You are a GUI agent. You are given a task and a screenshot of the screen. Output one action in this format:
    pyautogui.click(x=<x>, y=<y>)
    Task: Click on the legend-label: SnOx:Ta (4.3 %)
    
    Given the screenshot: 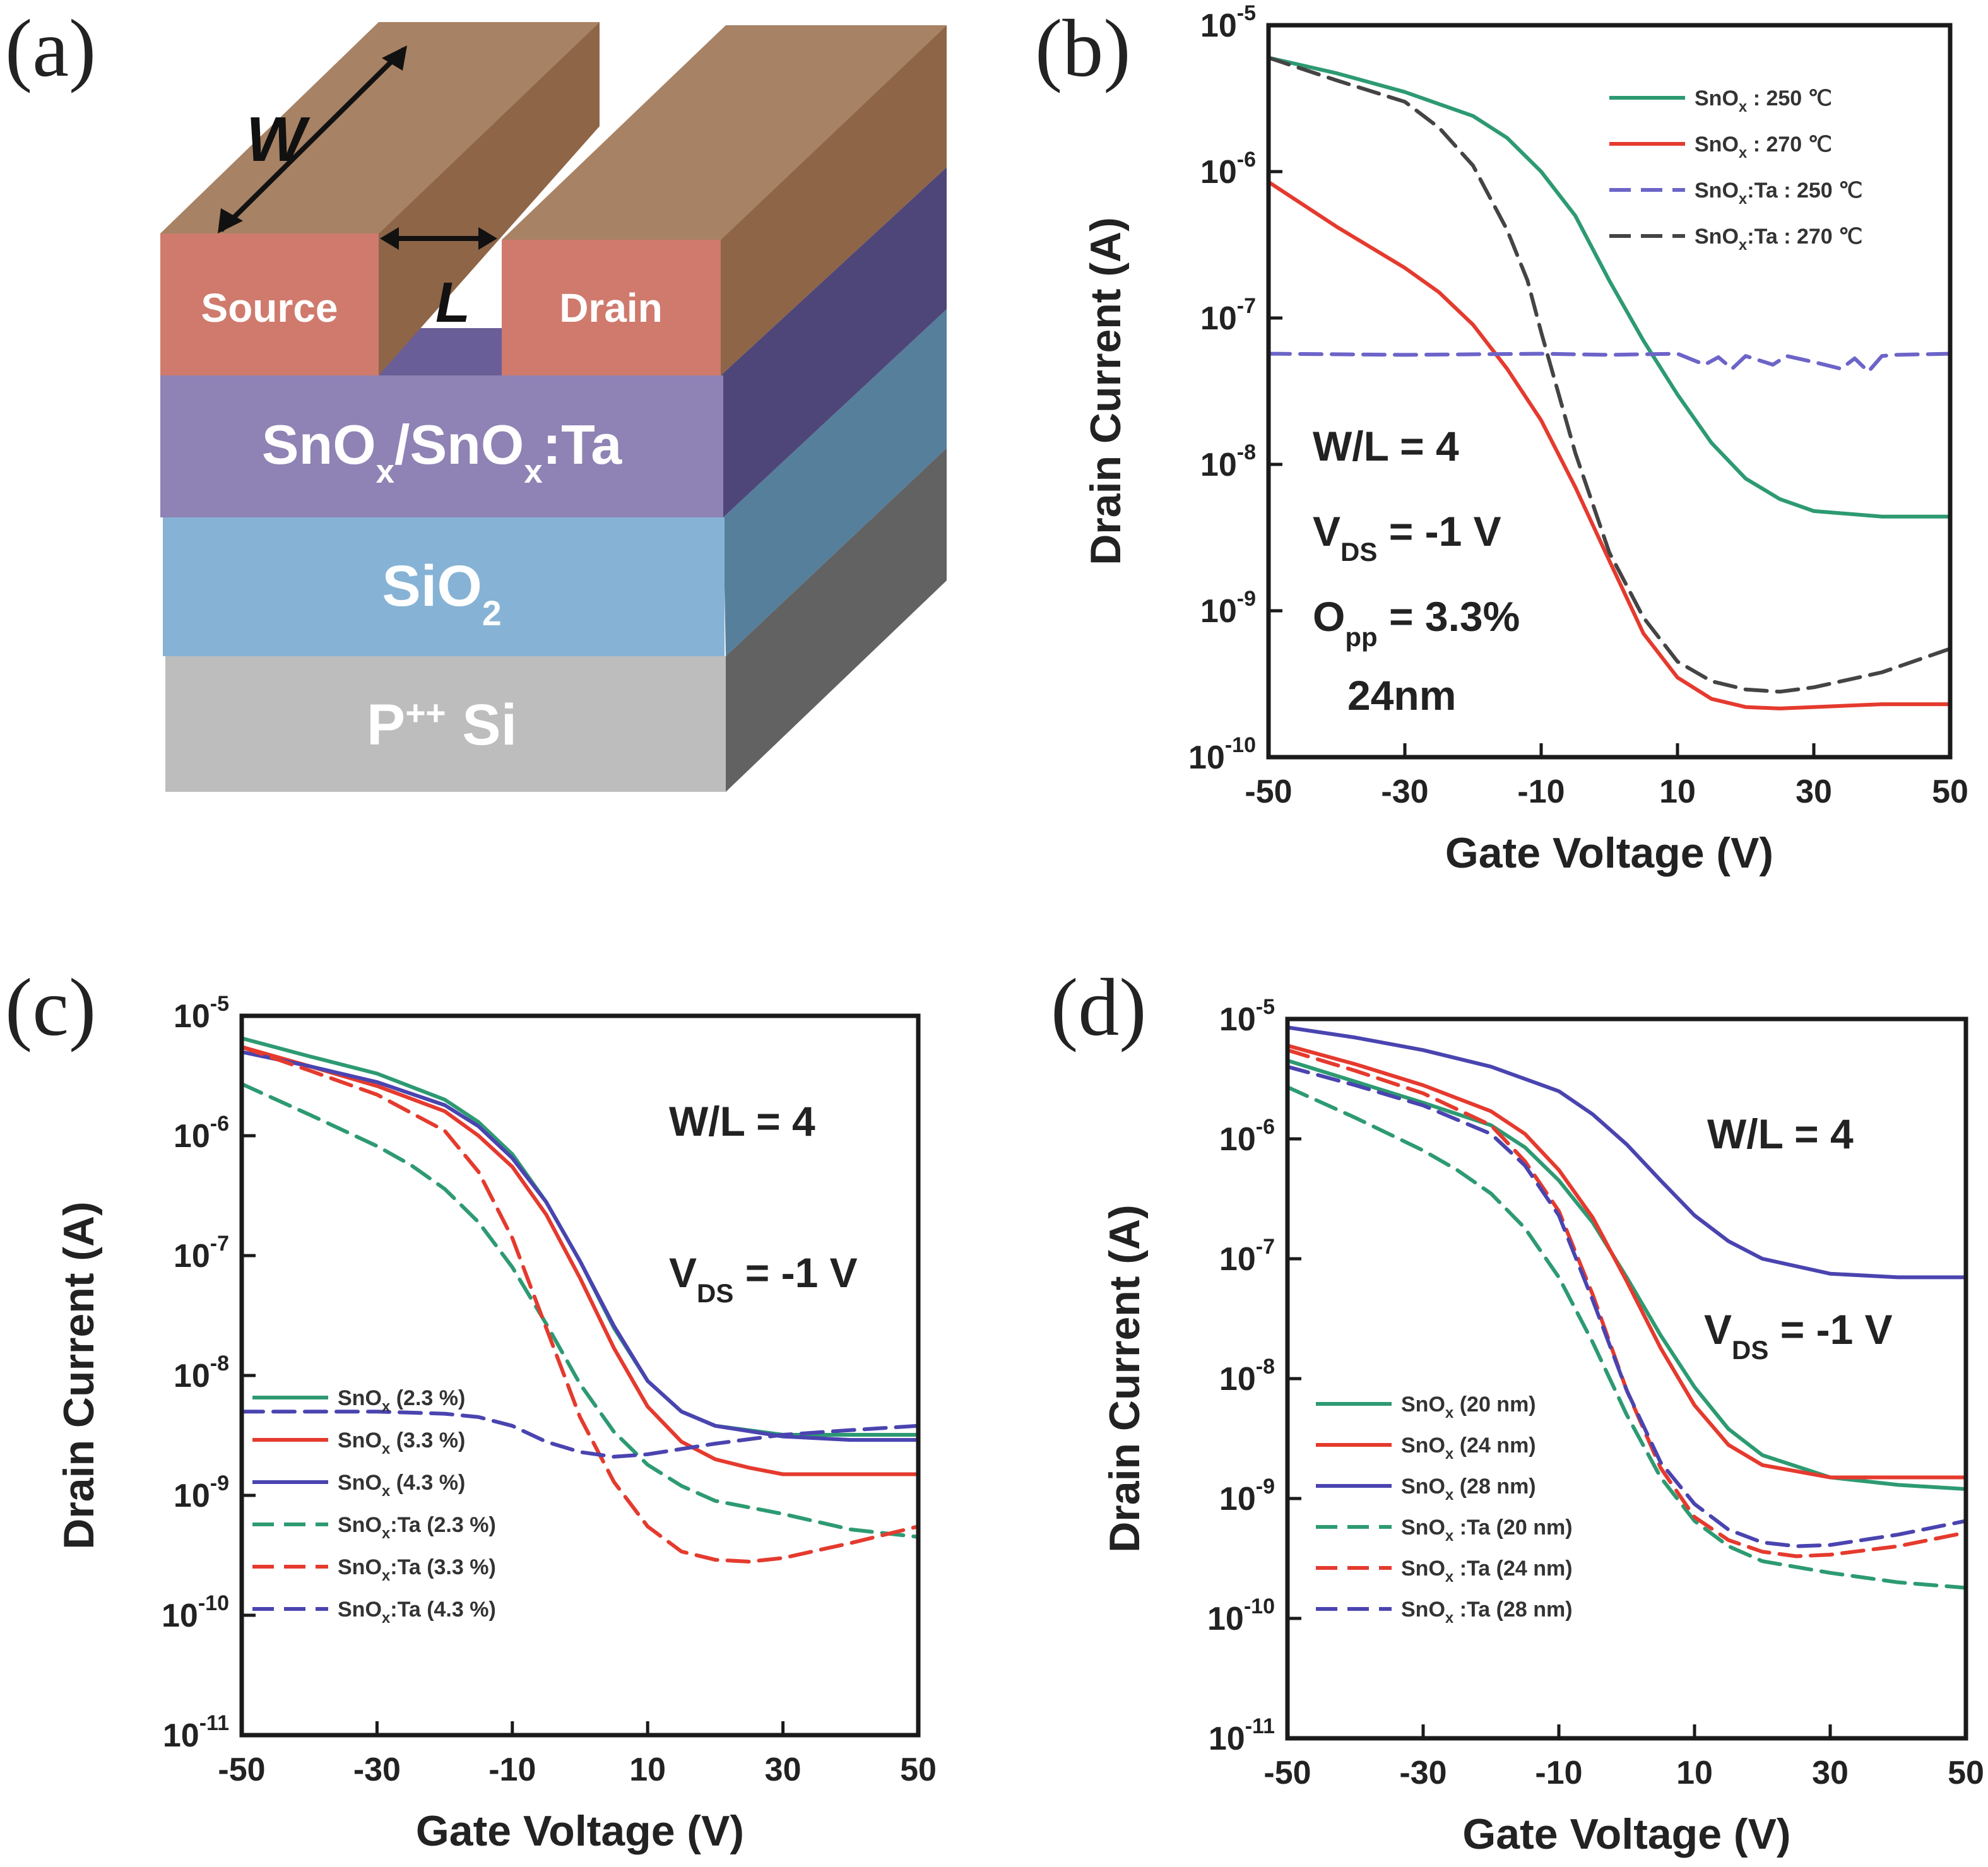 What is the action you would take?
    pyautogui.click(x=417, y=1612)
    